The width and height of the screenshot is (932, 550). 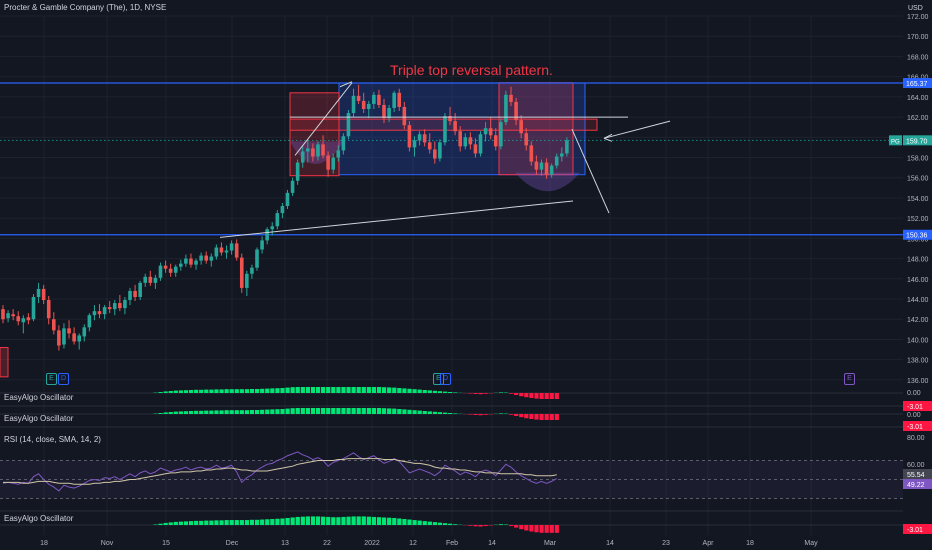 I want to click on pane-value-label: 0.00, so click(x=914, y=415).